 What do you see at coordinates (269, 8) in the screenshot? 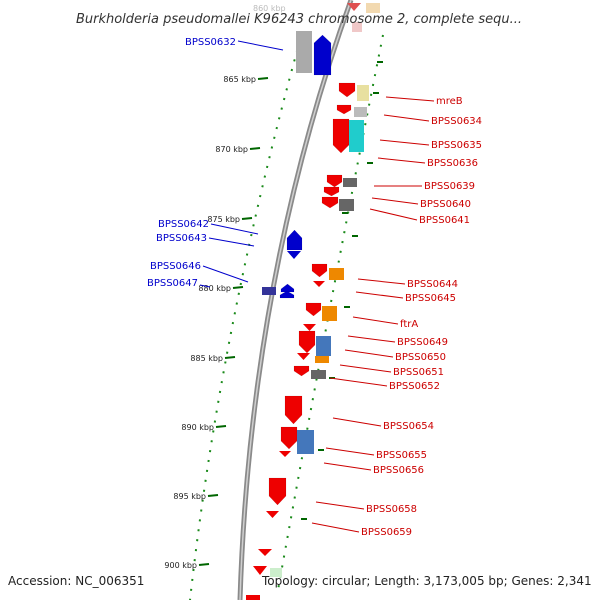
I see `kbp-tick-label-faint: 860 kbp` at bounding box center [269, 8].